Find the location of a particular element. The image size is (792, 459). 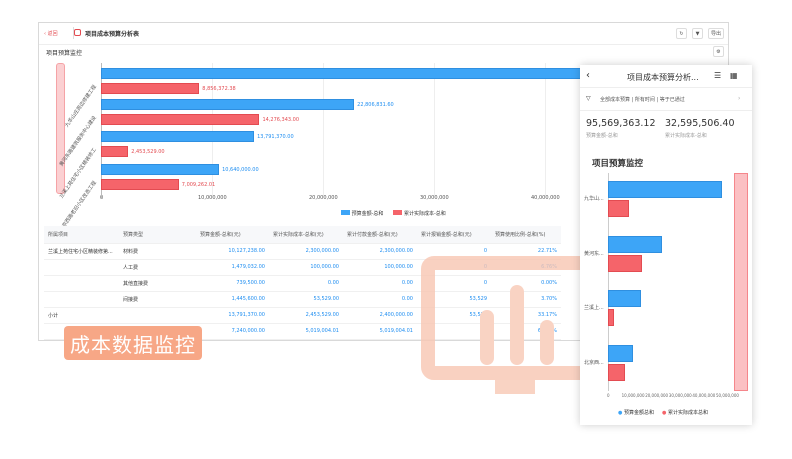

table-cell: 5,019,004.01 is located at coordinates (380, 331).